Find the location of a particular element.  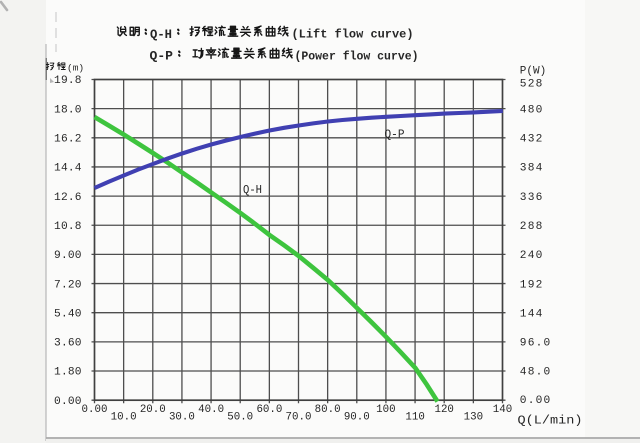

svg-text: 288 is located at coordinates (532, 227).